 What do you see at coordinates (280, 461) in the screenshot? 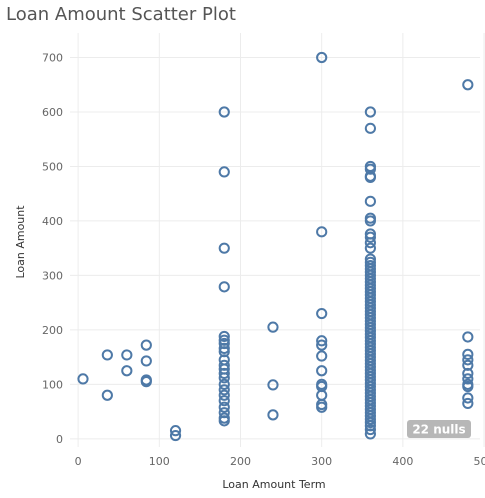
I see `x-axis-ticks: 0 100 200 300 400 500` at bounding box center [280, 461].